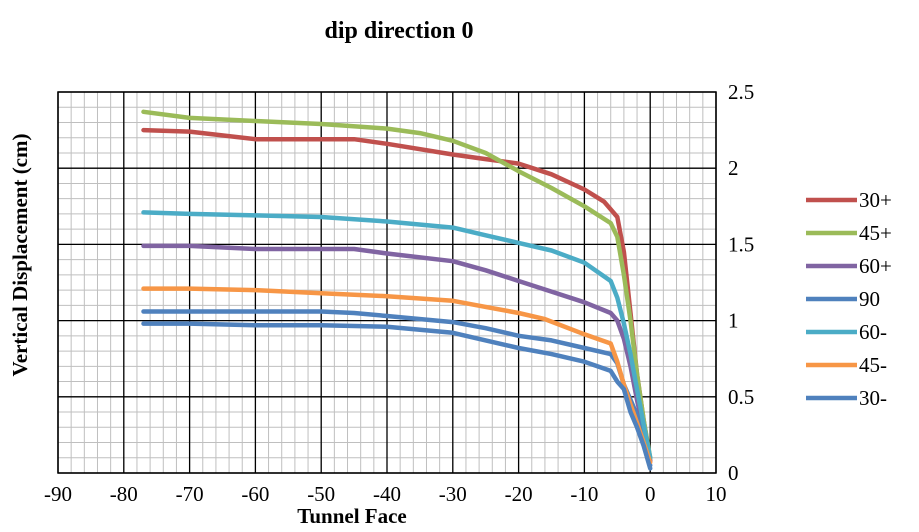 This screenshot has width=919, height=532. I want to click on legend-label: 30-, so click(873, 398).